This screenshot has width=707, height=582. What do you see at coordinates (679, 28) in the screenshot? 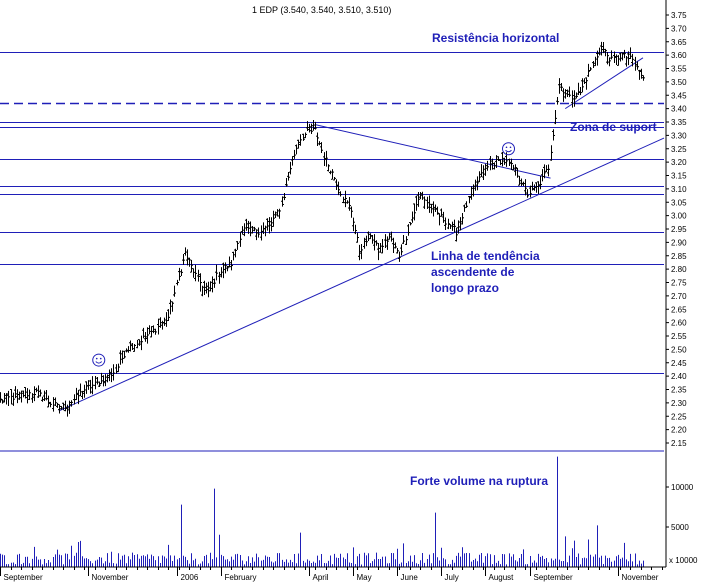
I see `price-tick-label-1: 3.70` at bounding box center [679, 28].